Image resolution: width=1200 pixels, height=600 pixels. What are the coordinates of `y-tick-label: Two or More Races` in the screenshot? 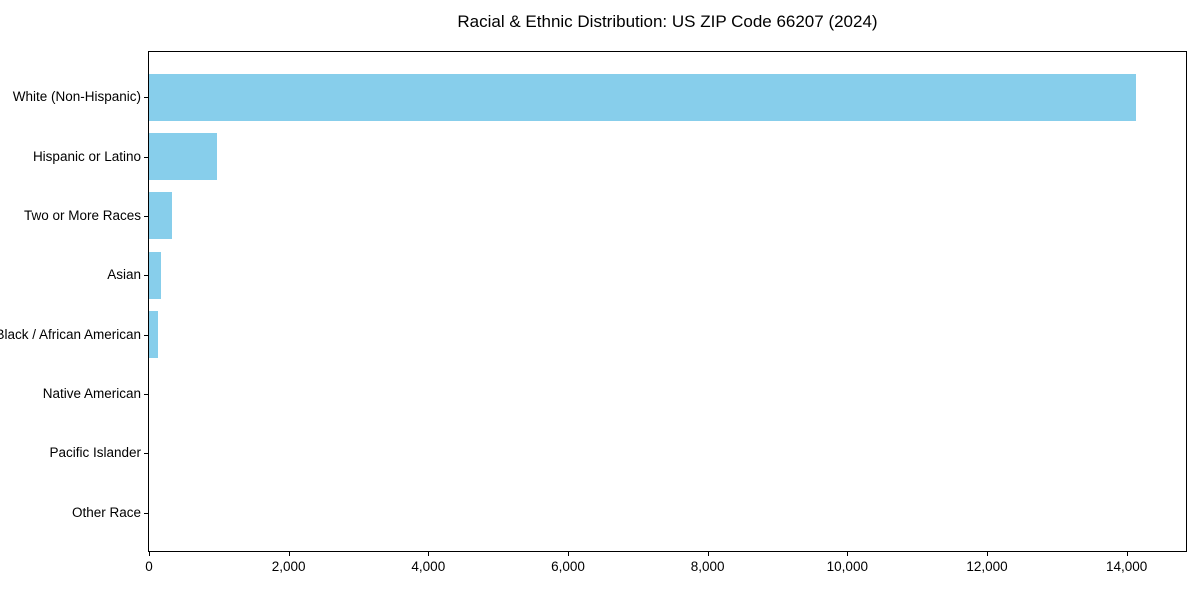 It's located at (82, 215).